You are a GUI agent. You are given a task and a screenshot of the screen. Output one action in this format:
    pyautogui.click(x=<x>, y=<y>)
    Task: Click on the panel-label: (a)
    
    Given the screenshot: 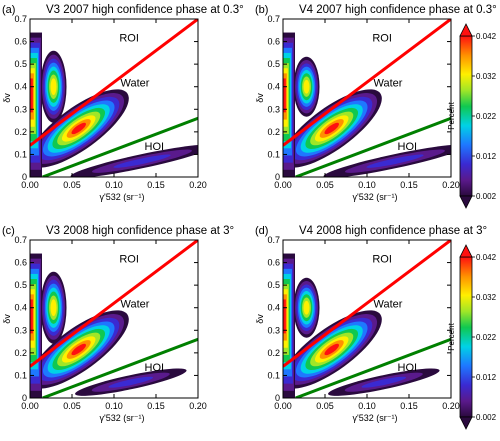 What is the action you would take?
    pyautogui.click(x=8, y=10)
    